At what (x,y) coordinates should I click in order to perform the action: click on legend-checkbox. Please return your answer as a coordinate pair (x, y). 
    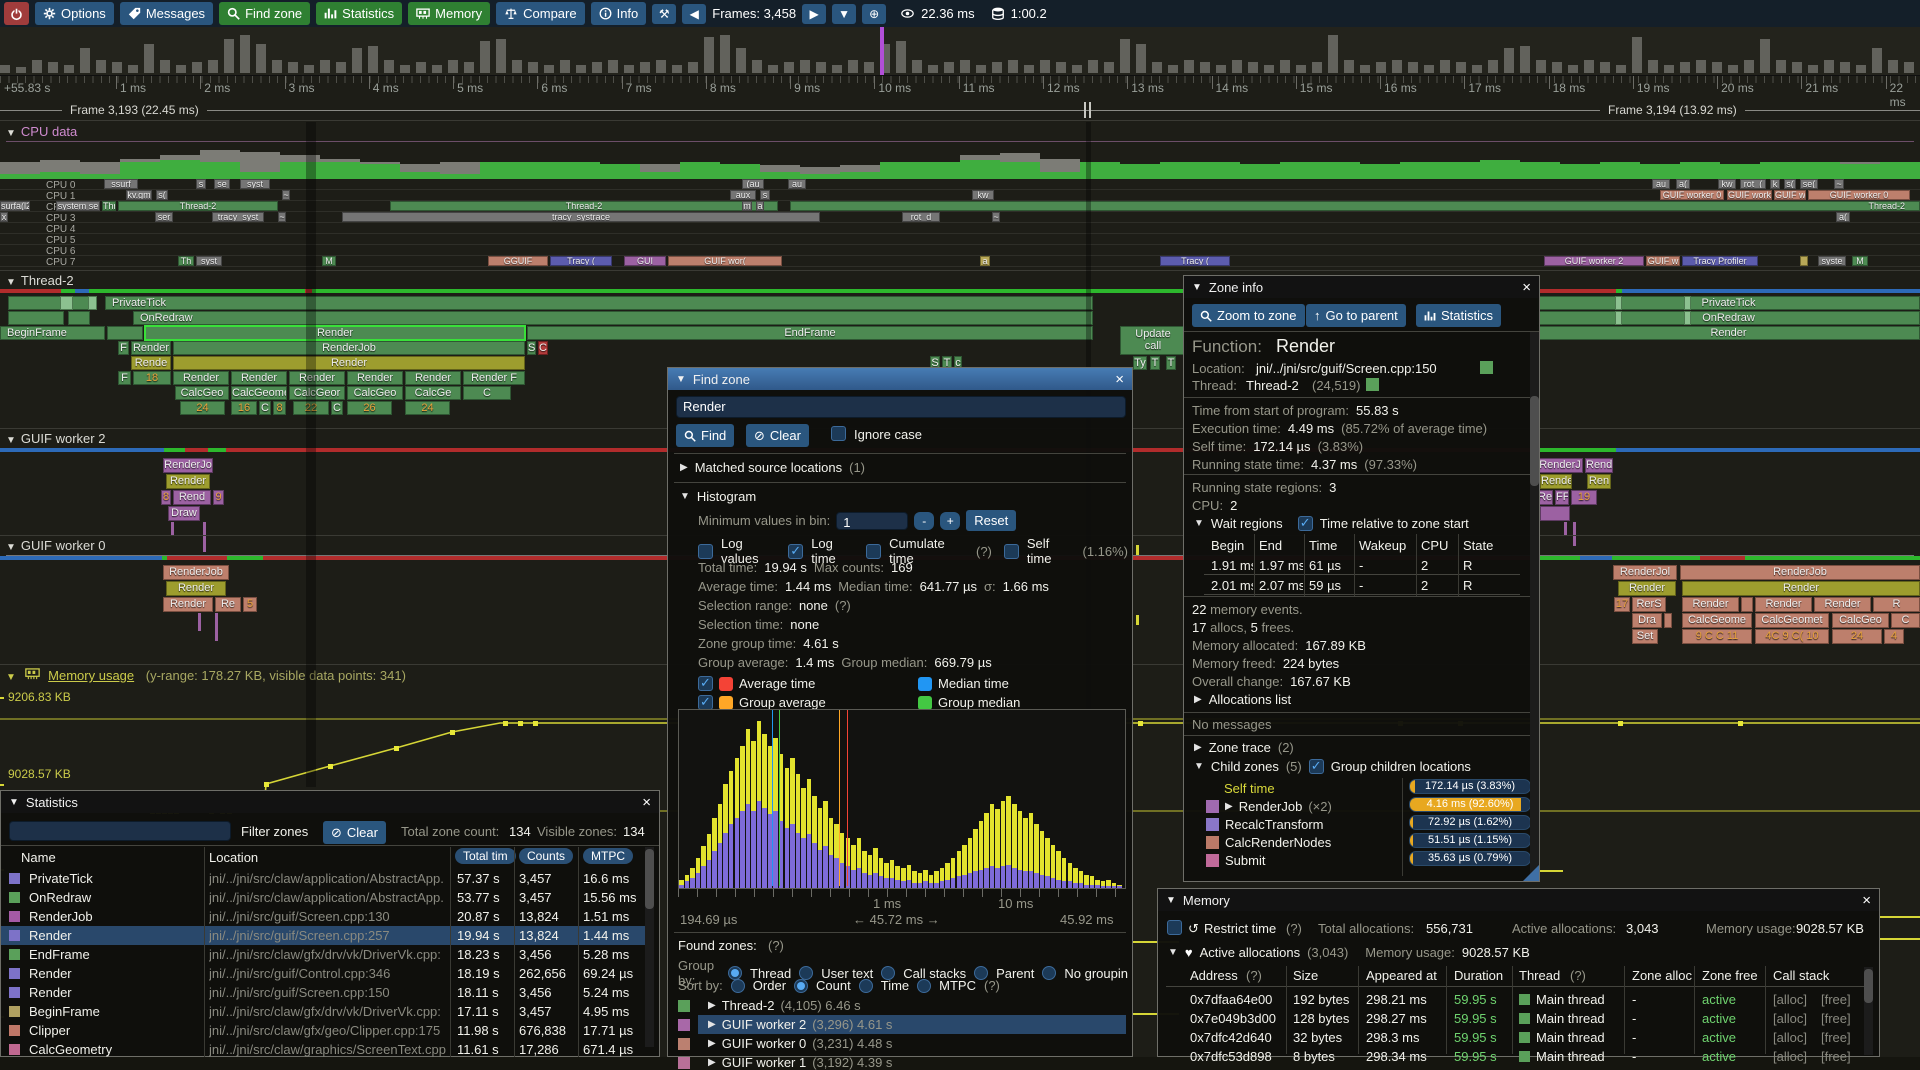
    Looking at the image, I should click on (705, 683).